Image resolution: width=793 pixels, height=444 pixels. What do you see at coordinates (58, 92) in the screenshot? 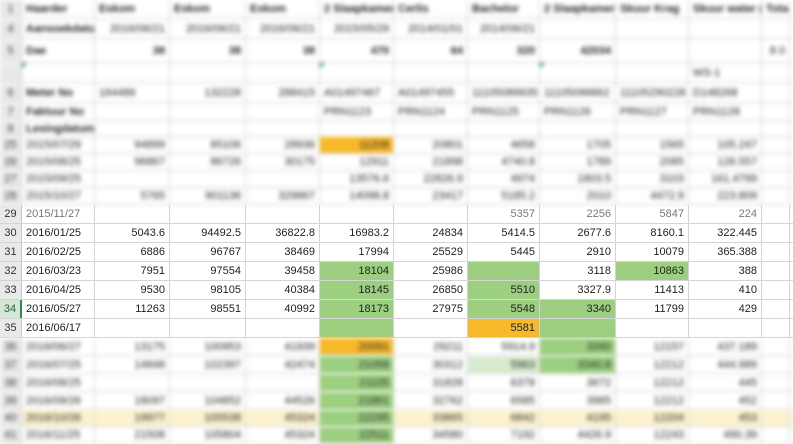
I see `cell: Meter No` at bounding box center [58, 92].